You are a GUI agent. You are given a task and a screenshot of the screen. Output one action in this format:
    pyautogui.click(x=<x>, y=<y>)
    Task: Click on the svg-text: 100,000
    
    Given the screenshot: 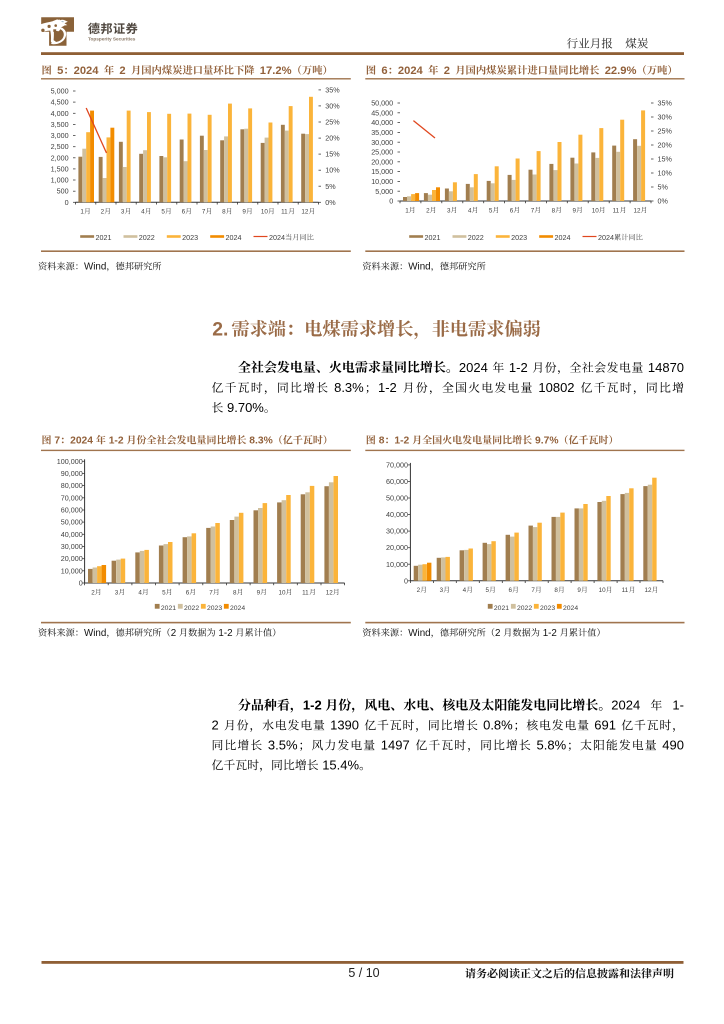 What is the action you would take?
    pyautogui.click(x=70, y=461)
    